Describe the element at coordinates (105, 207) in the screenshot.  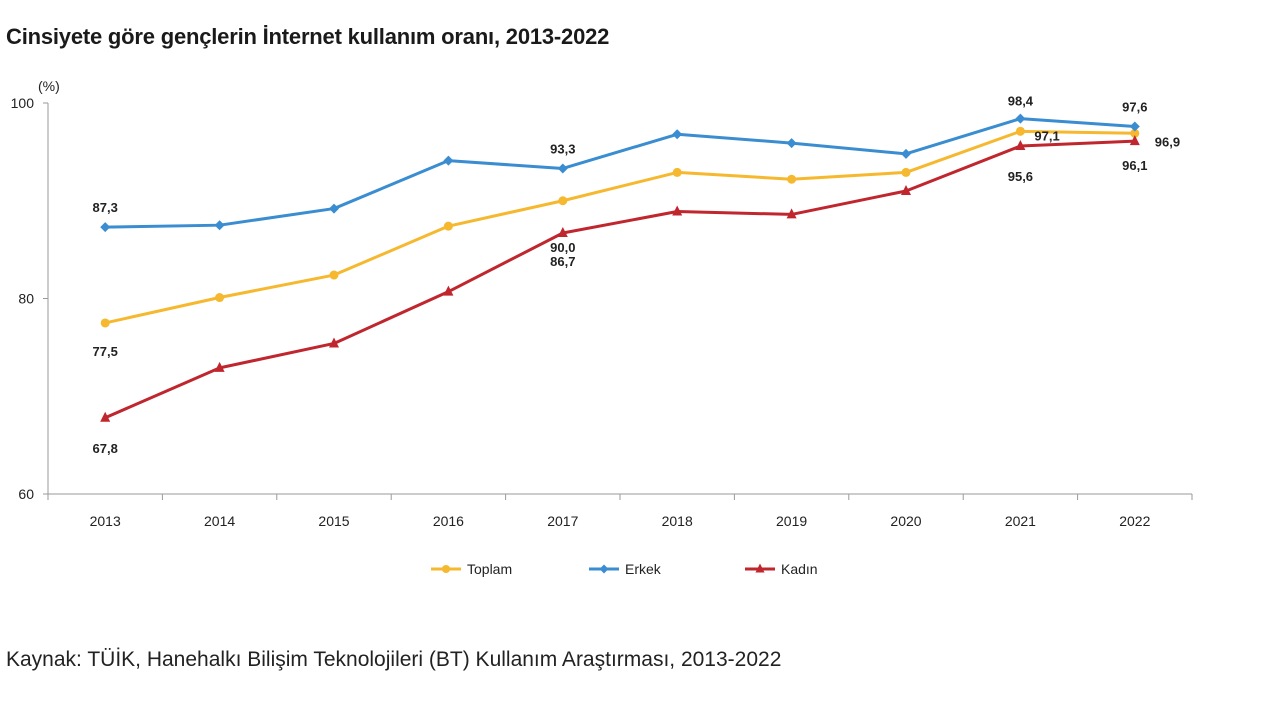
I see `data-label-erkek: 87,3` at that location.